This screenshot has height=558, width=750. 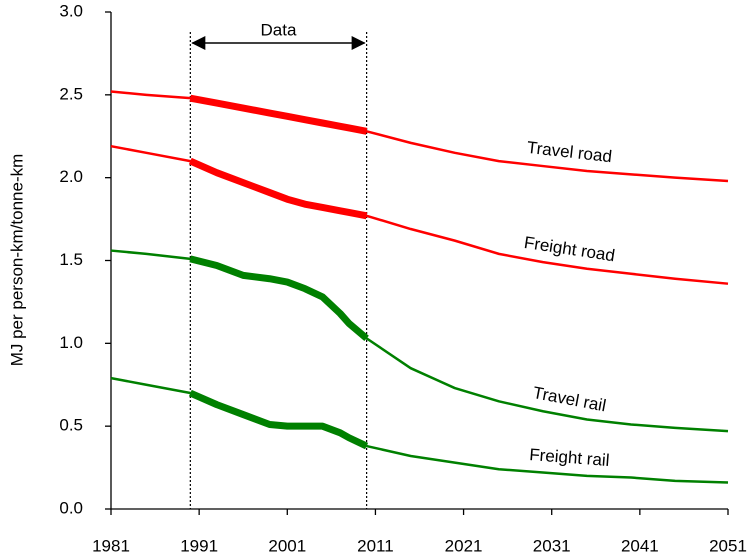 What do you see at coordinates (728, 545) in the screenshot?
I see `x-tick-label: 2051` at bounding box center [728, 545].